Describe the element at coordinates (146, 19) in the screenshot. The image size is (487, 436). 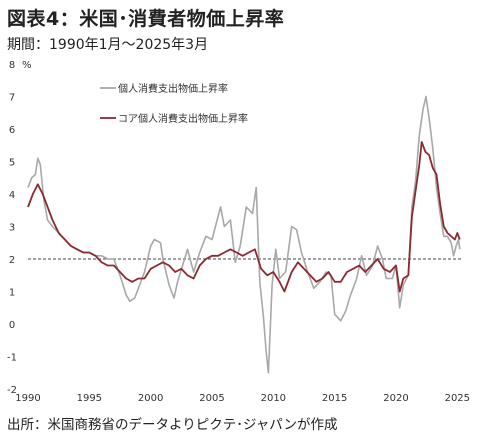
I see `chart-title: 図表4：米国･消費者物価上昇率` at that location.